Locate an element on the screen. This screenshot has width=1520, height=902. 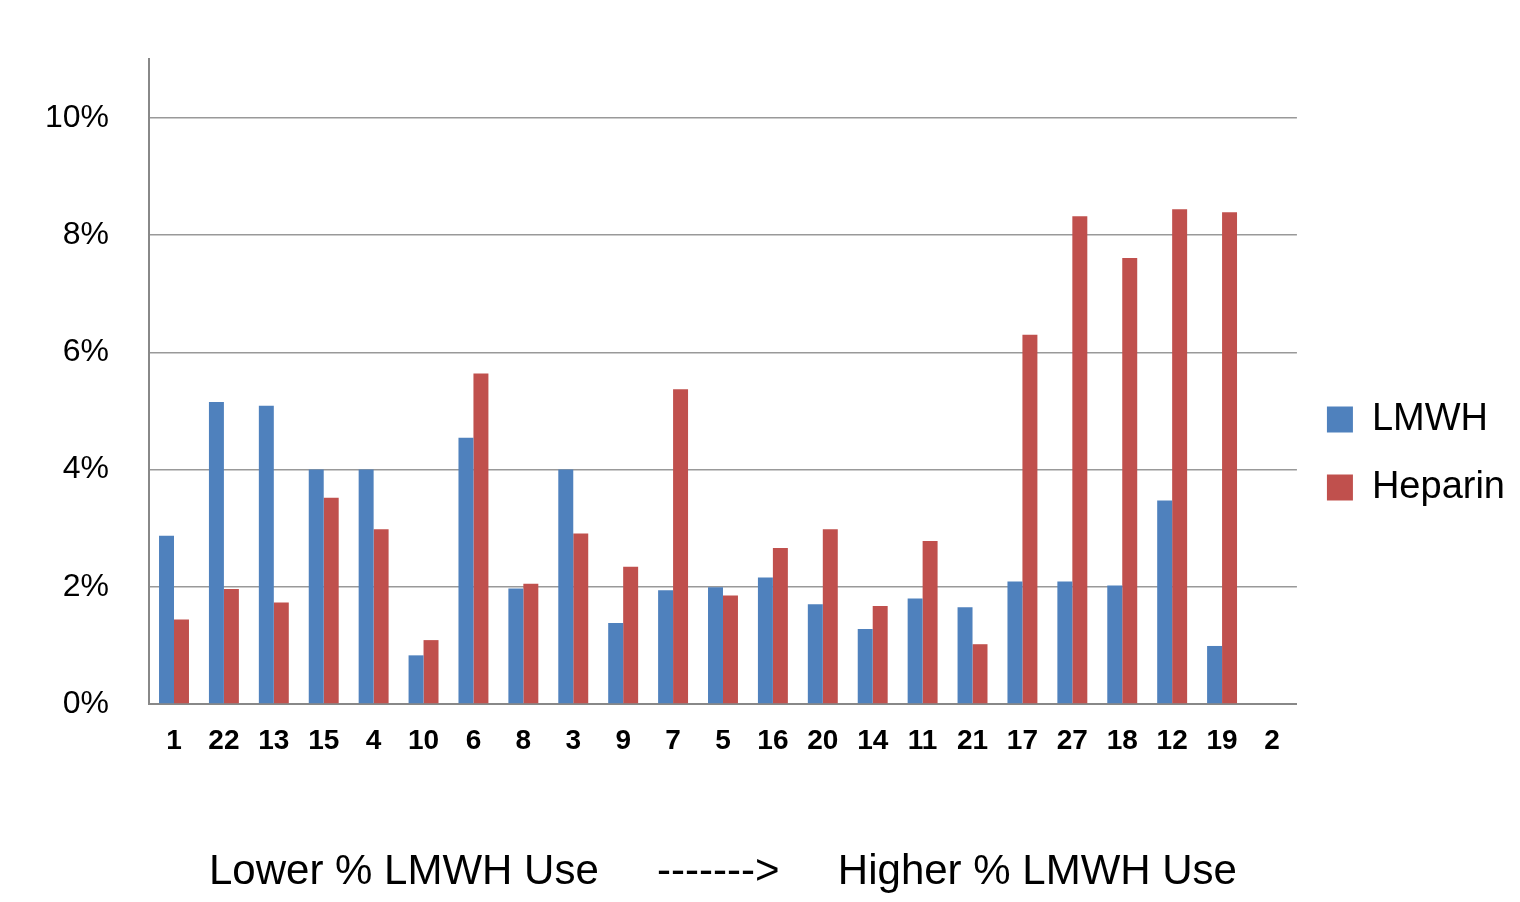
x-tick-label: 2 is located at coordinates (1272, 739).